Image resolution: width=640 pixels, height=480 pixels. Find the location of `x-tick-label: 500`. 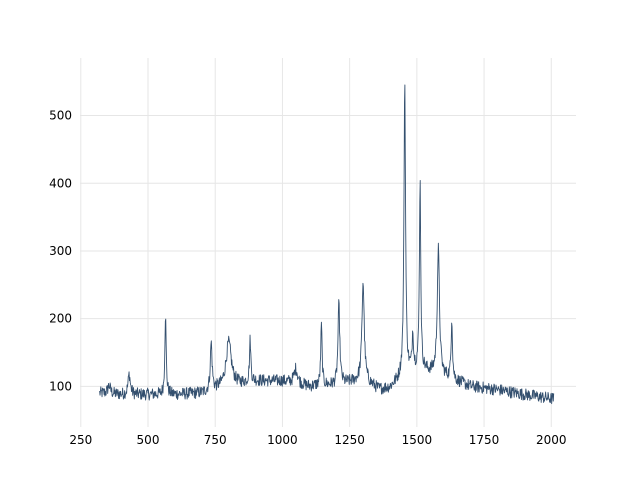

x-tick-label: 500 is located at coordinates (148, 440).